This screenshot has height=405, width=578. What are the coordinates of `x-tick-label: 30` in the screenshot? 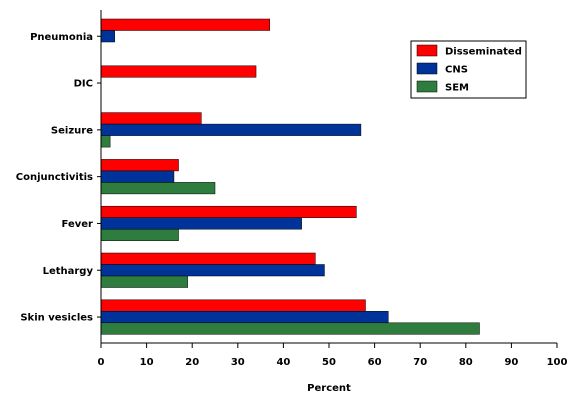 It's located at (238, 362).